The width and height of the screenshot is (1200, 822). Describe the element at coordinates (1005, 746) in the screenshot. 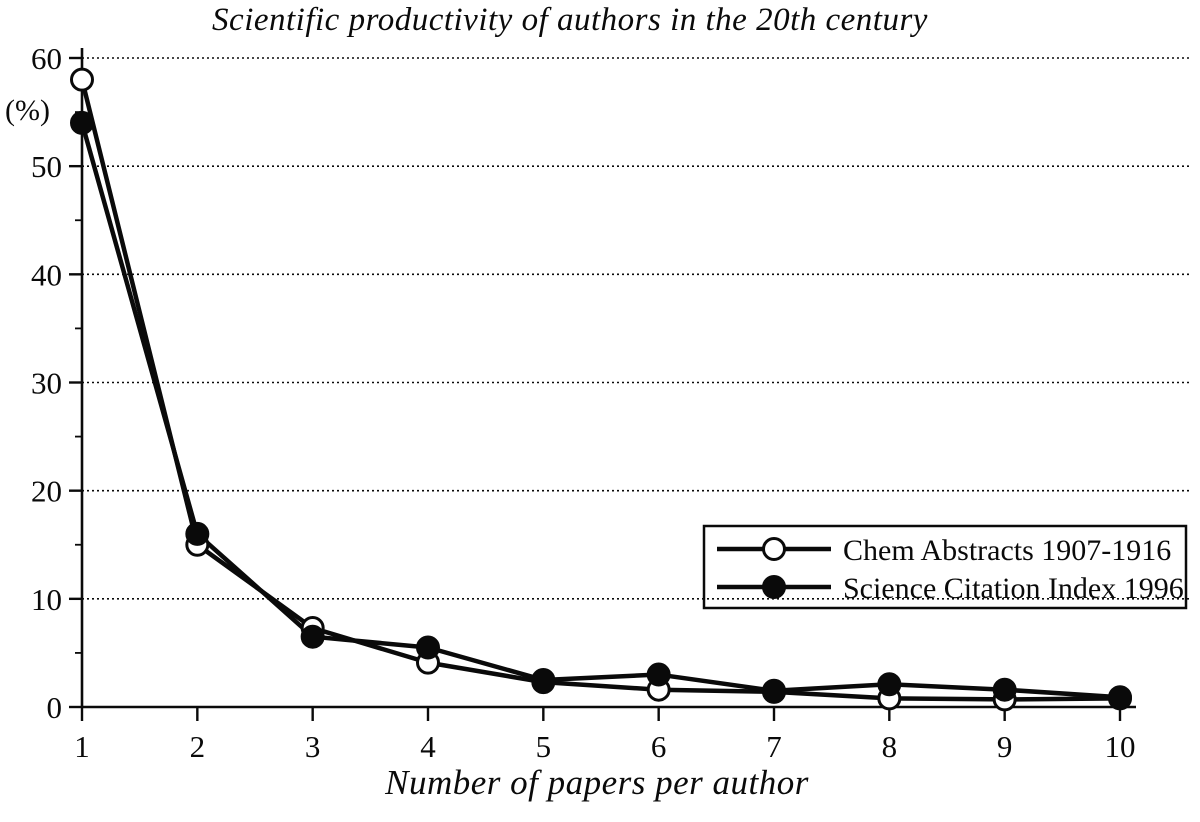

I see `x-tick-label: 9` at that location.